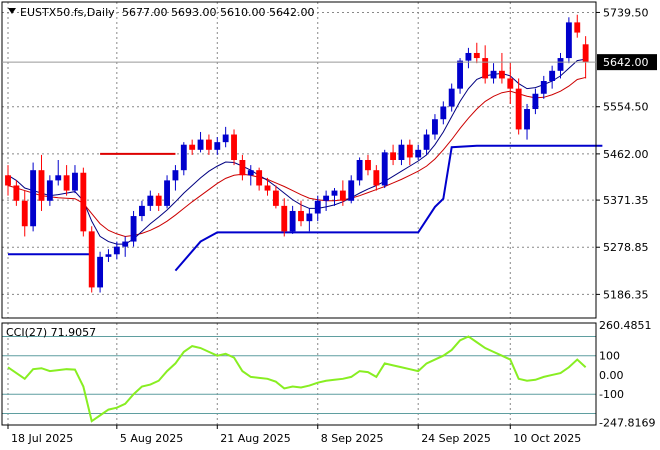 The image size is (660, 450). I want to click on price-tick-label: 5462.00, so click(626, 154).